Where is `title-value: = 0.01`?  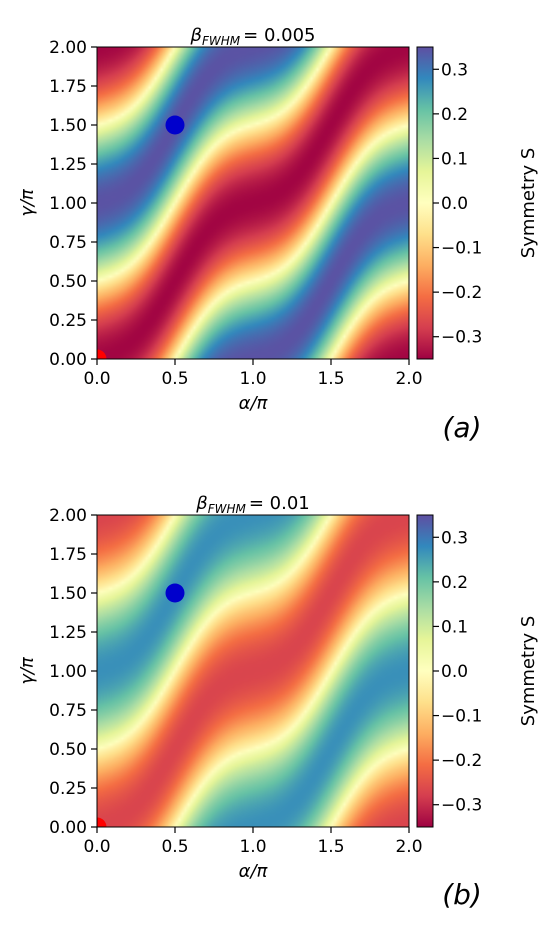
title-value: = 0.01 is located at coordinates (279, 503).